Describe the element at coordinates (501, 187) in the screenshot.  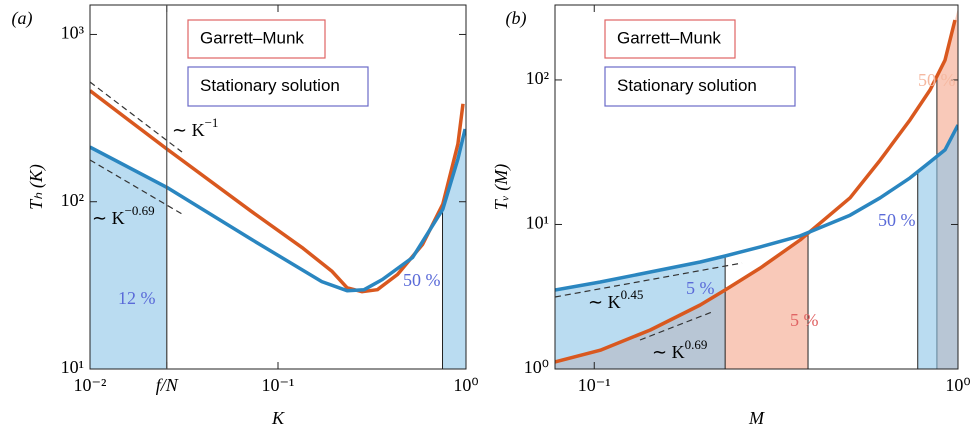
I see `y-axis-label: Tᵥ (M)` at that location.